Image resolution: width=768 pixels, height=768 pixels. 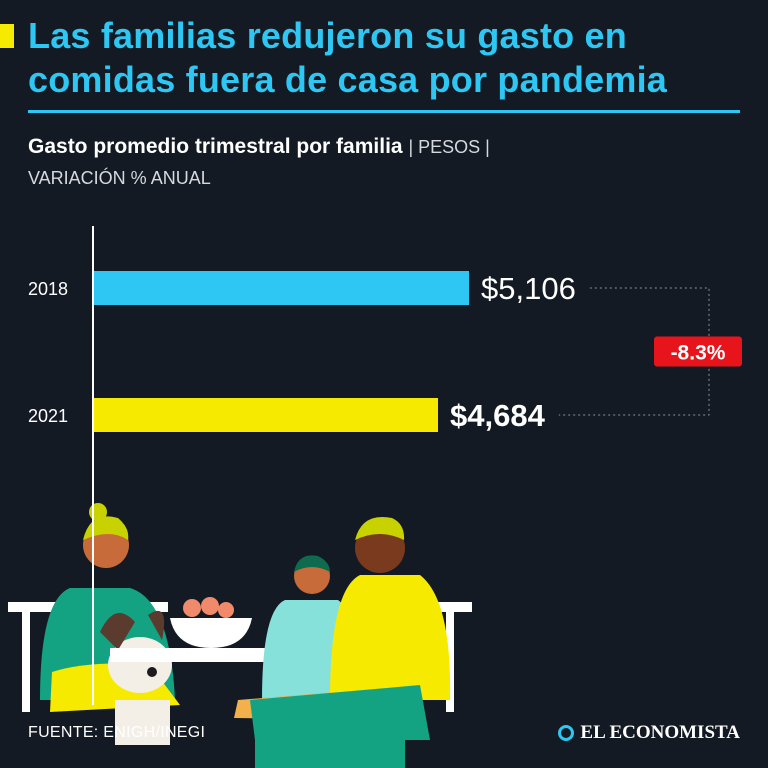 I want to click on change-badge-label: -8.3%, so click(x=698, y=353).